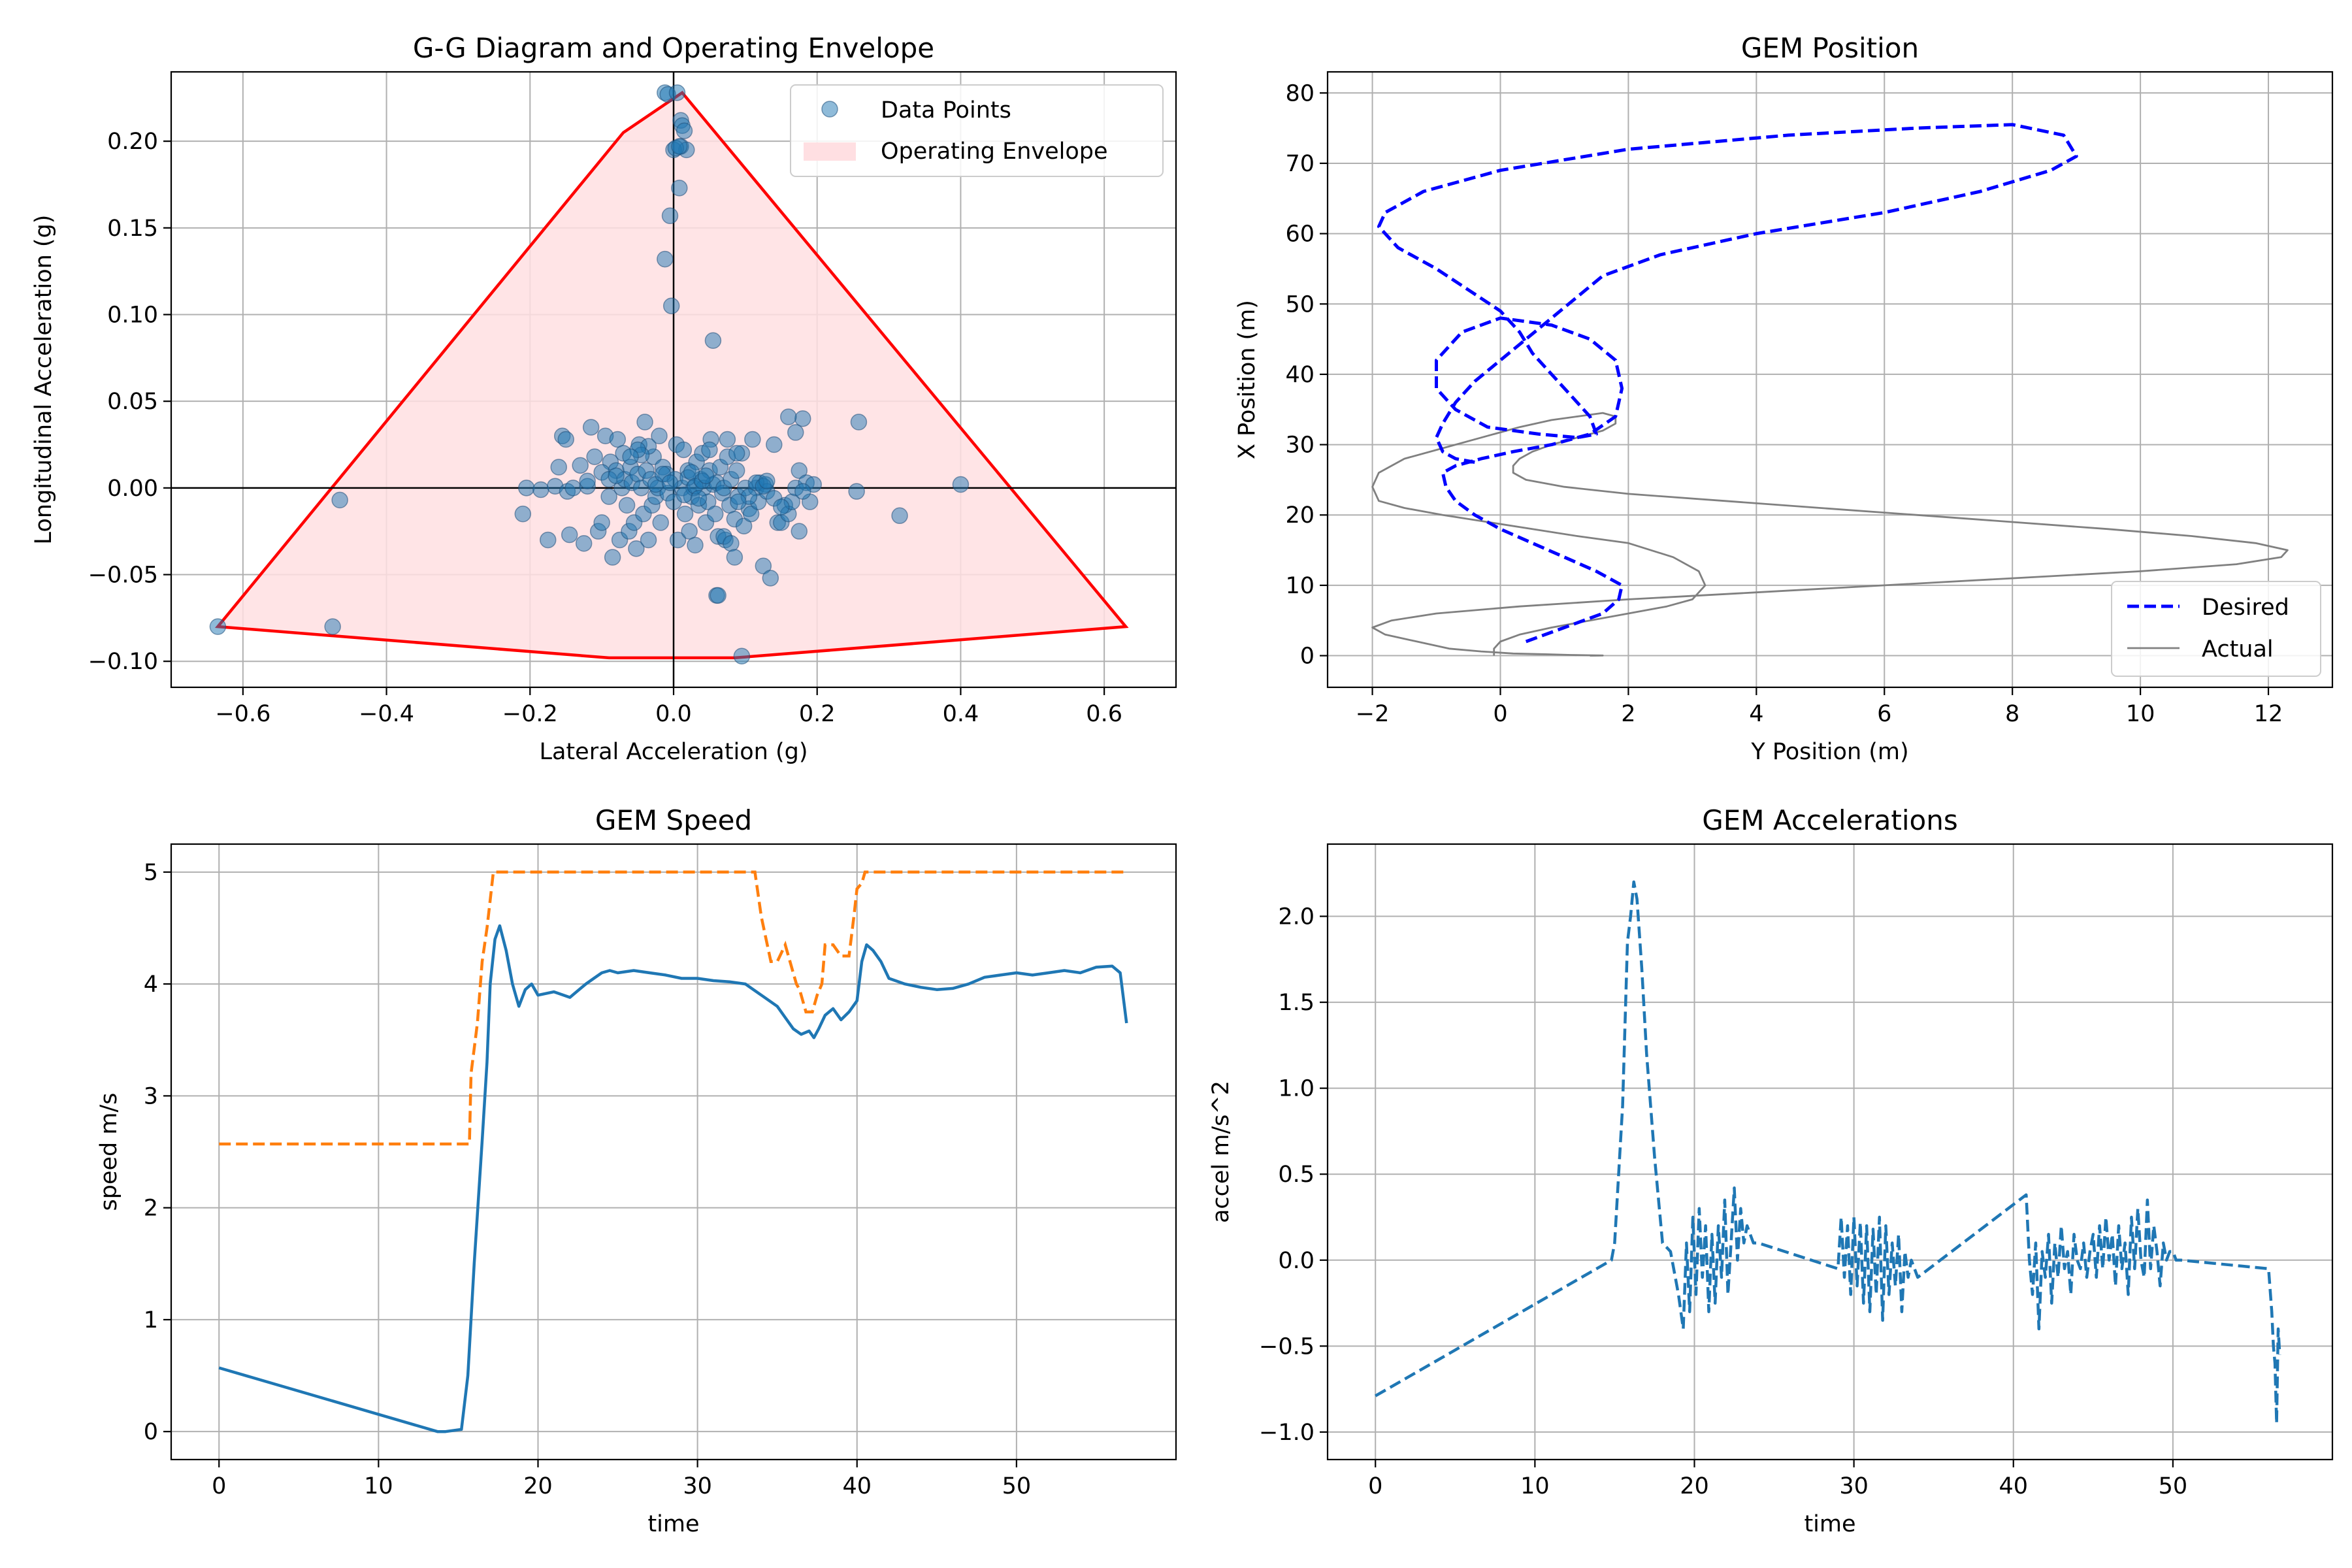  What do you see at coordinates (1300, 93) in the screenshot?
I see `position-ytick-label-8: 80` at bounding box center [1300, 93].